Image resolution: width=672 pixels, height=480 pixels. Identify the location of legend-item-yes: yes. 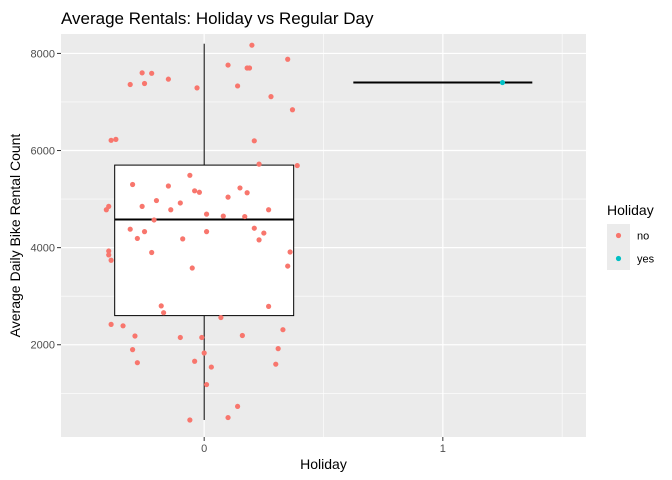
(631, 258).